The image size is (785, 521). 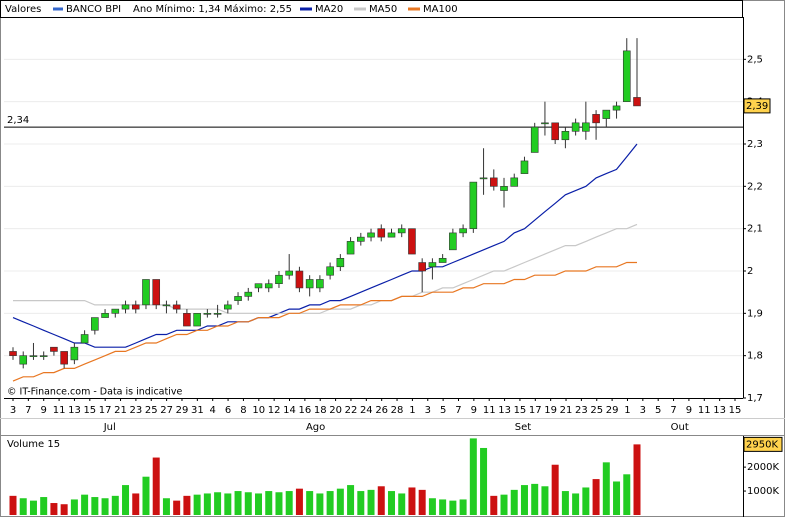 I want to click on reference-label: 2,34, so click(x=18, y=120).